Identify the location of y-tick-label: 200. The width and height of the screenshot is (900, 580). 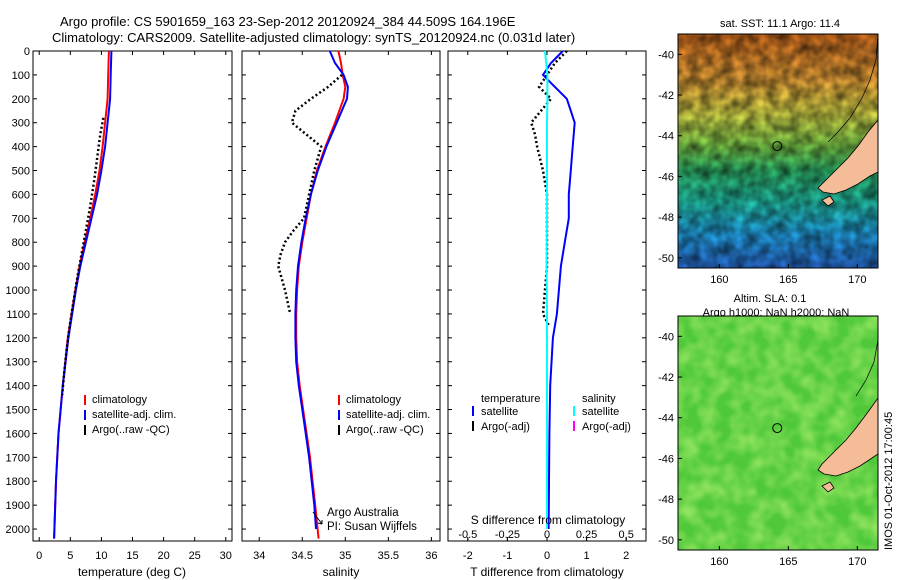
(21, 100).